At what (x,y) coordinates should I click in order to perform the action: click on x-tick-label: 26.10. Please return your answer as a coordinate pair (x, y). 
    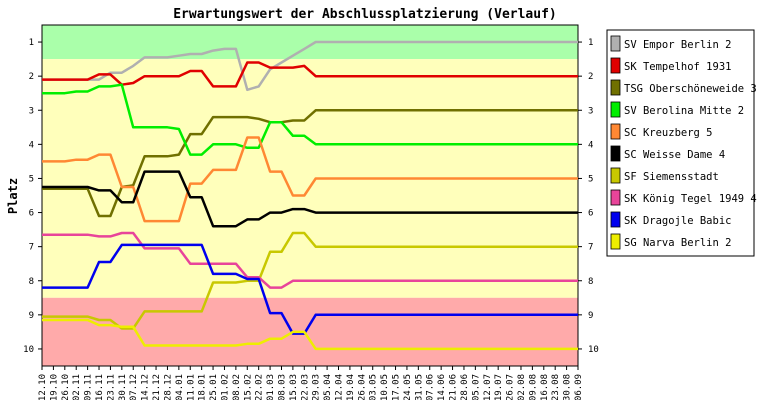
    Looking at the image, I should click on (66, 387).